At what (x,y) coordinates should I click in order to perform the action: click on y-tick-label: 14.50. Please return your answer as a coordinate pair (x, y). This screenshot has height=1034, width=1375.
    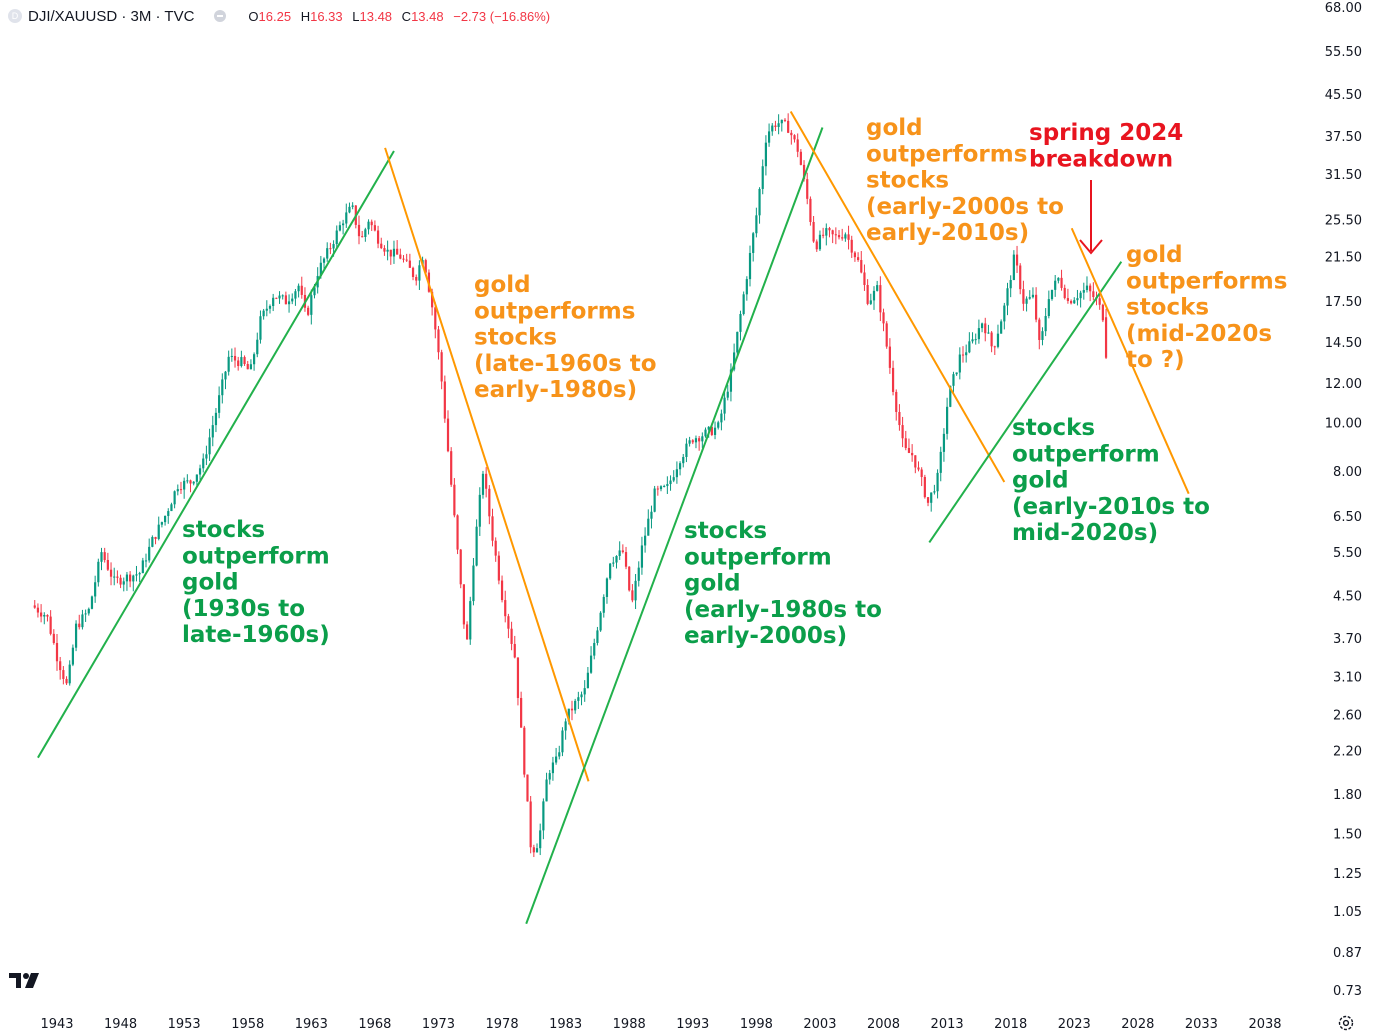
    Looking at the image, I should click on (1343, 343).